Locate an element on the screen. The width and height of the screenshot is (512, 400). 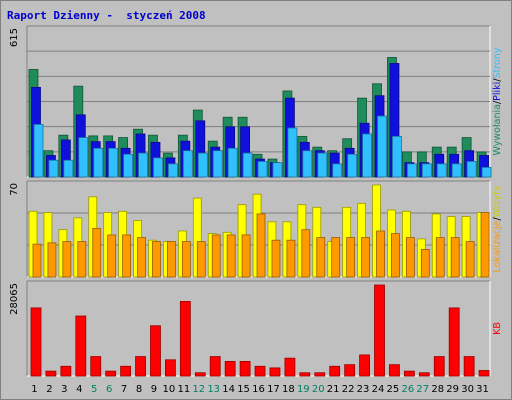
series-label-part: Pliki is located at coordinates (497, 91).